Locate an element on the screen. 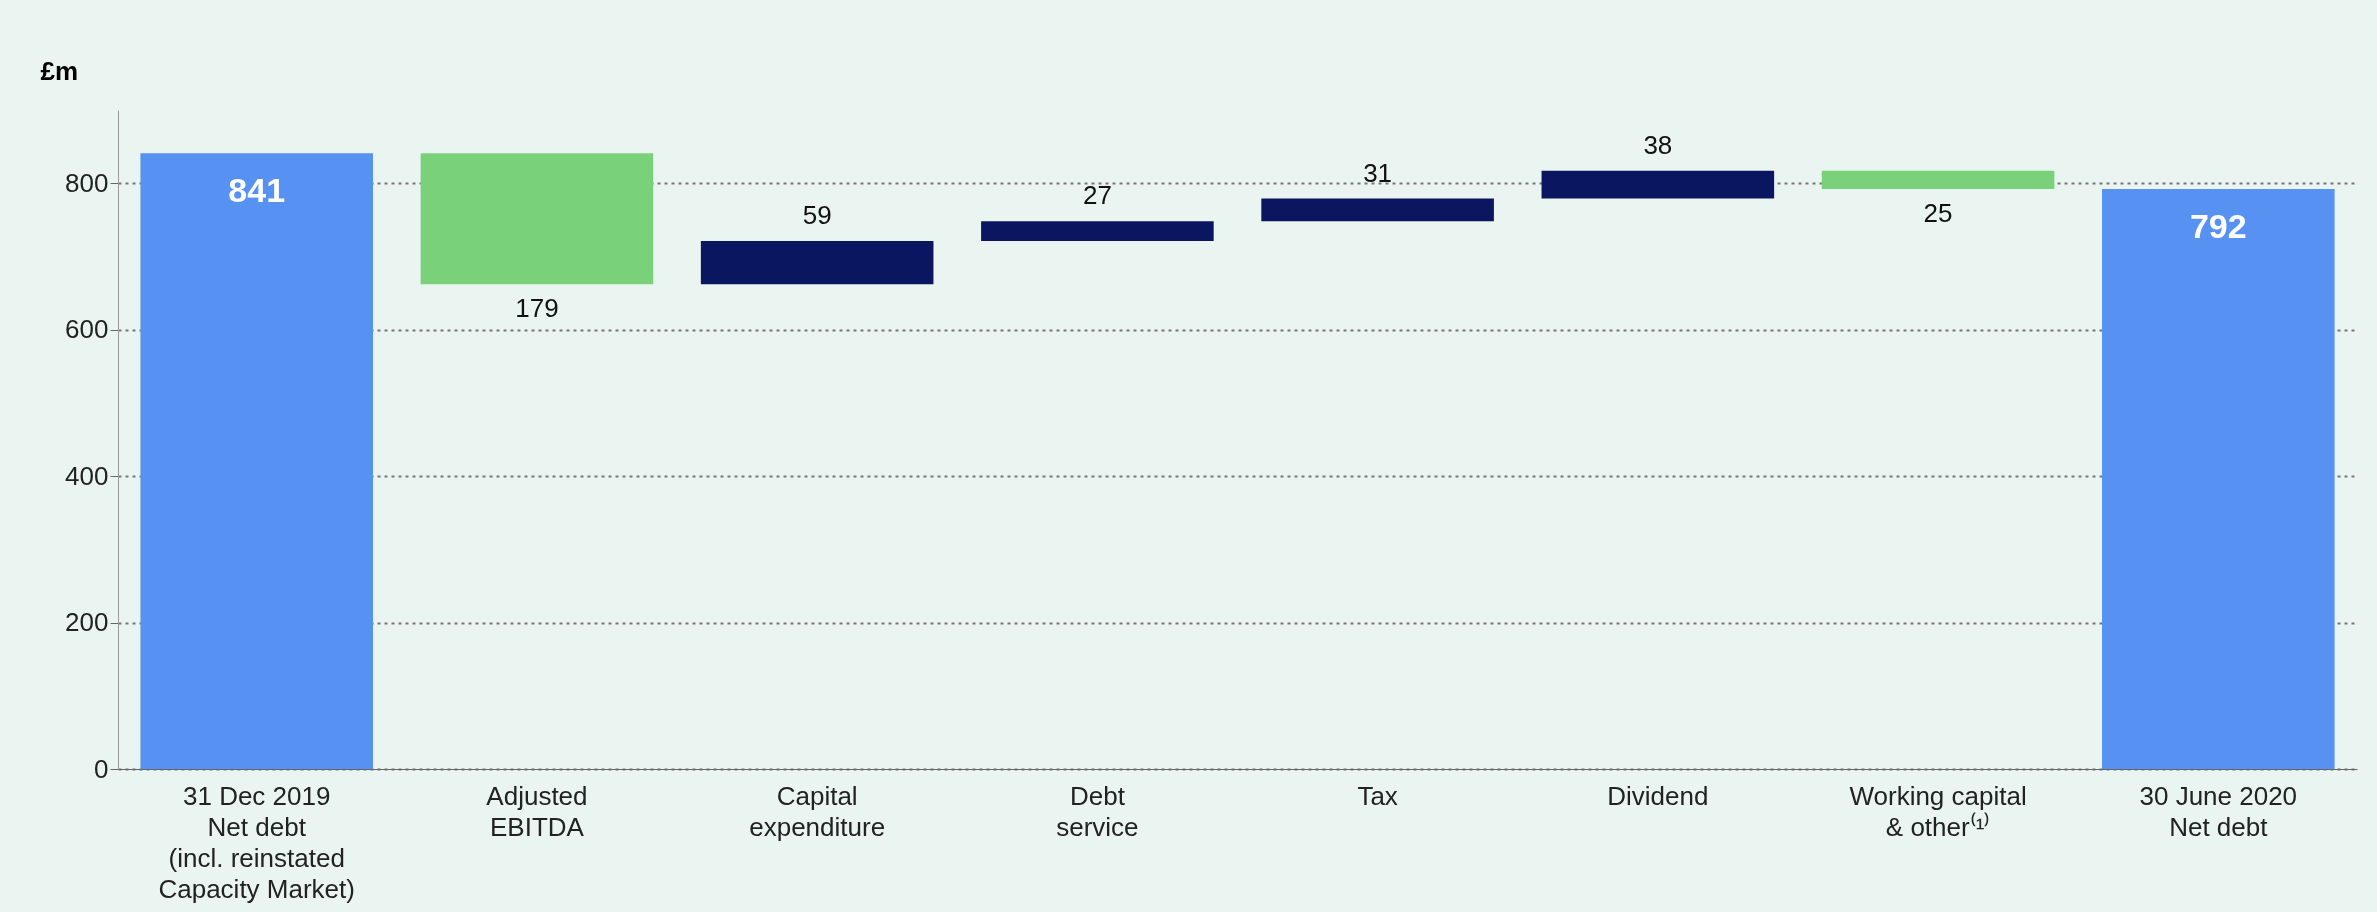  y-axis-title: £m is located at coordinates (59, 70).